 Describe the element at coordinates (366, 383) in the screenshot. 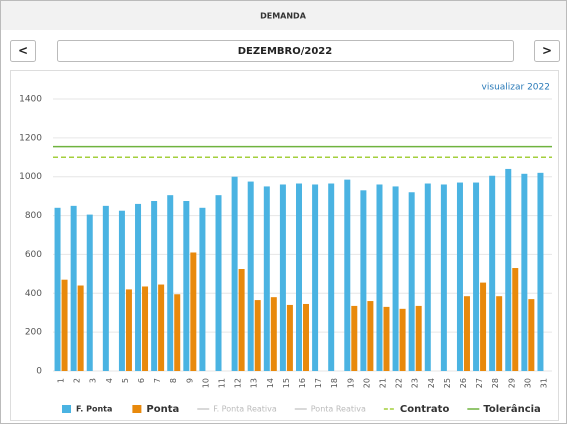

I see `x-tick-label: 20` at that location.